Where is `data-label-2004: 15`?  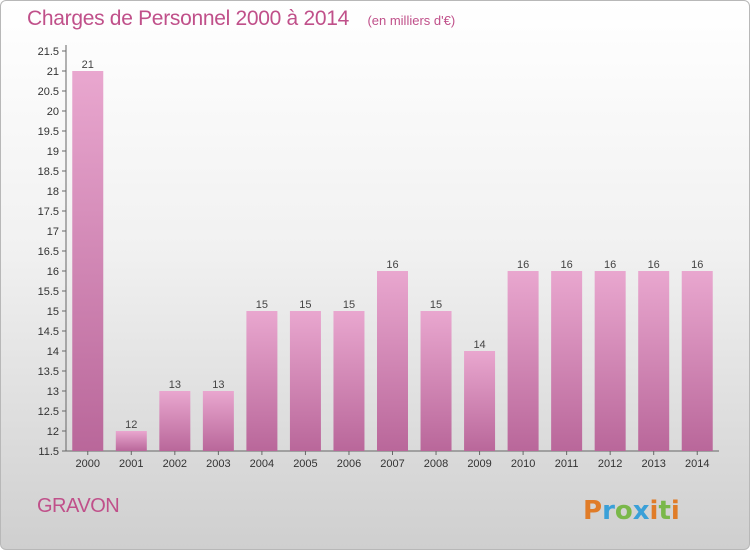
data-label-2004: 15 is located at coordinates (262, 305).